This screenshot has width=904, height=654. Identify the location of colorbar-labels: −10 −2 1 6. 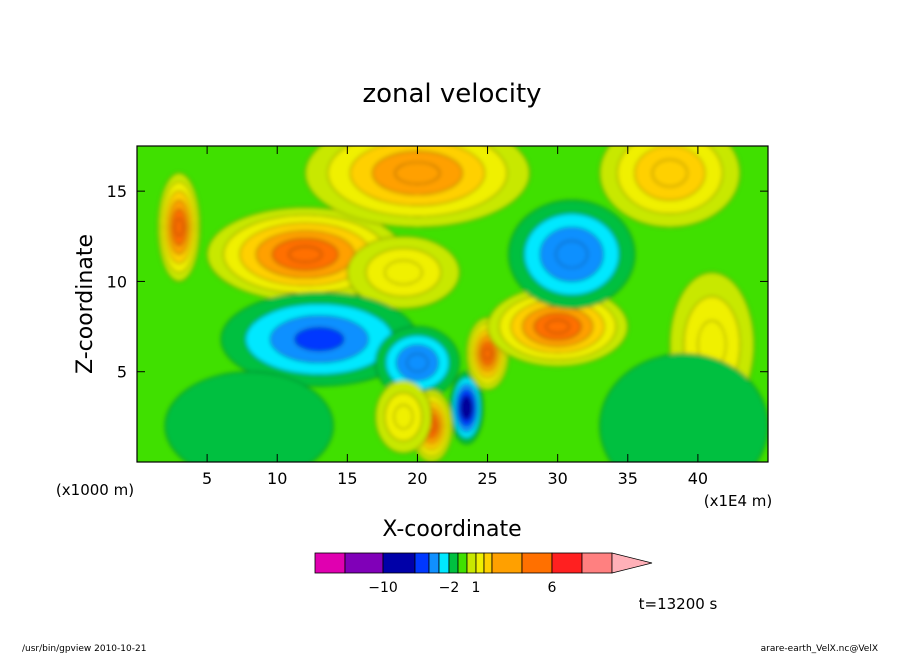
(462, 588).